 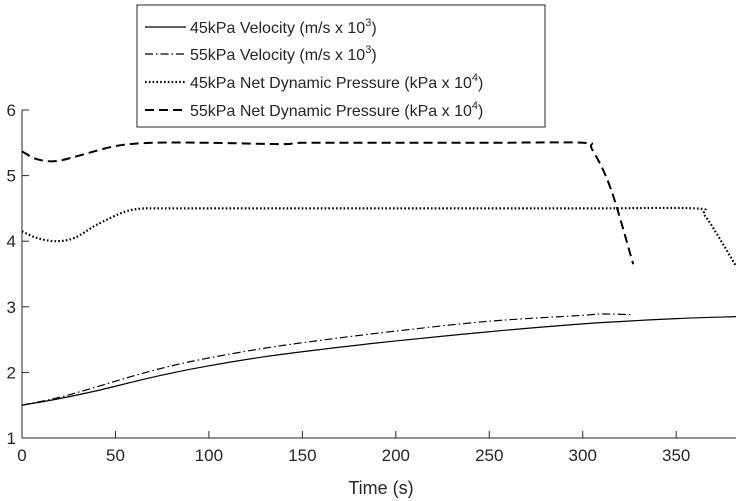 I want to click on y-tick-label: 4, so click(x=11, y=241).